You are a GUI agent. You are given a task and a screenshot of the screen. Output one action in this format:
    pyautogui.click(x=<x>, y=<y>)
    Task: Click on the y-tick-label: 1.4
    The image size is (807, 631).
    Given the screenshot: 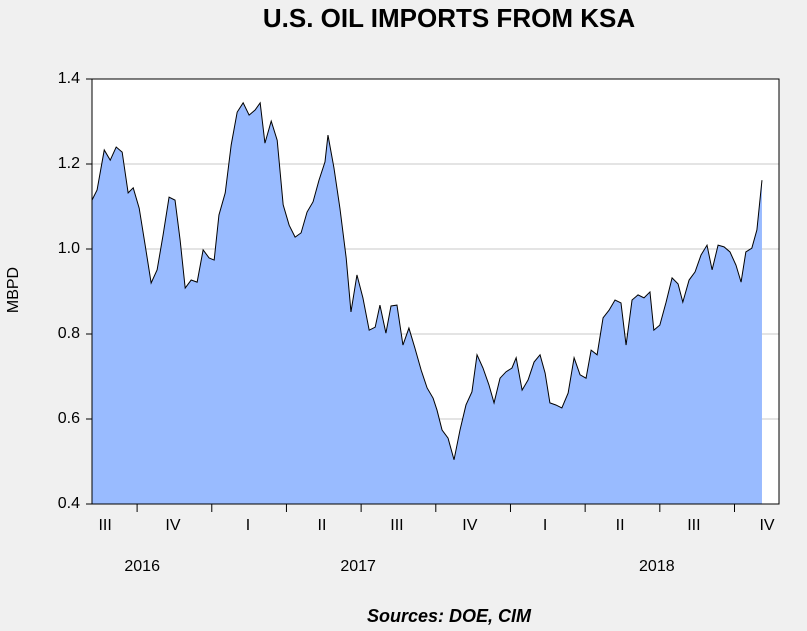 What is the action you would take?
    pyautogui.click(x=69, y=78)
    